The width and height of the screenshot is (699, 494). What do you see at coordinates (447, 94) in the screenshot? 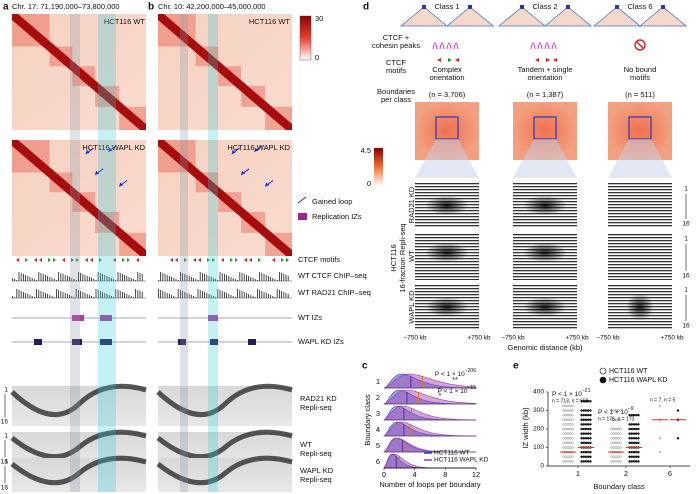
I see `n-label: (n = 3,706)` at bounding box center [447, 94].